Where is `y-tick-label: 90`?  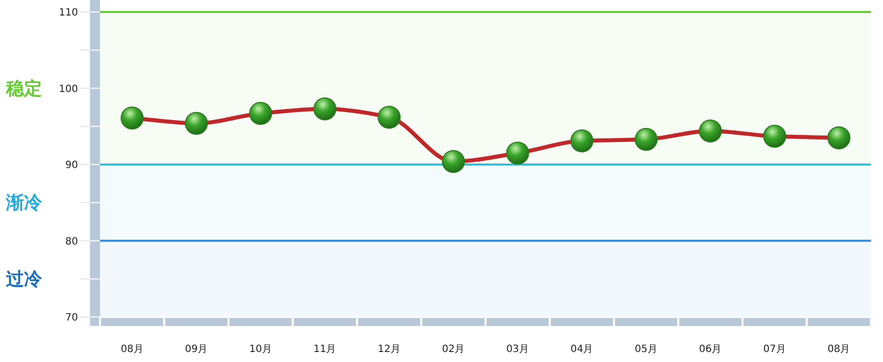 y-tick-label: 90 is located at coordinates (71, 165).